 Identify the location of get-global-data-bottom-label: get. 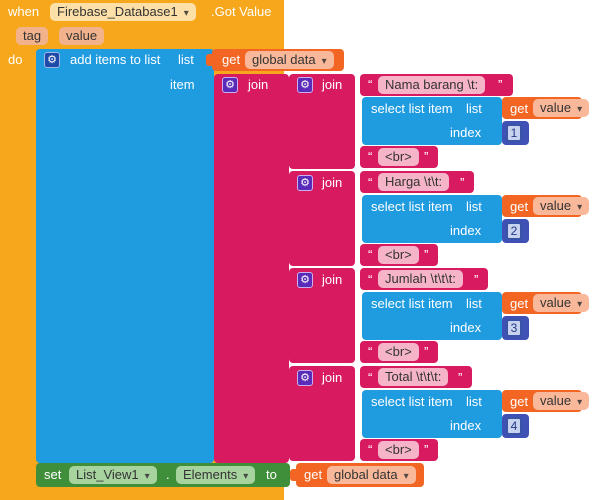
(313, 474).